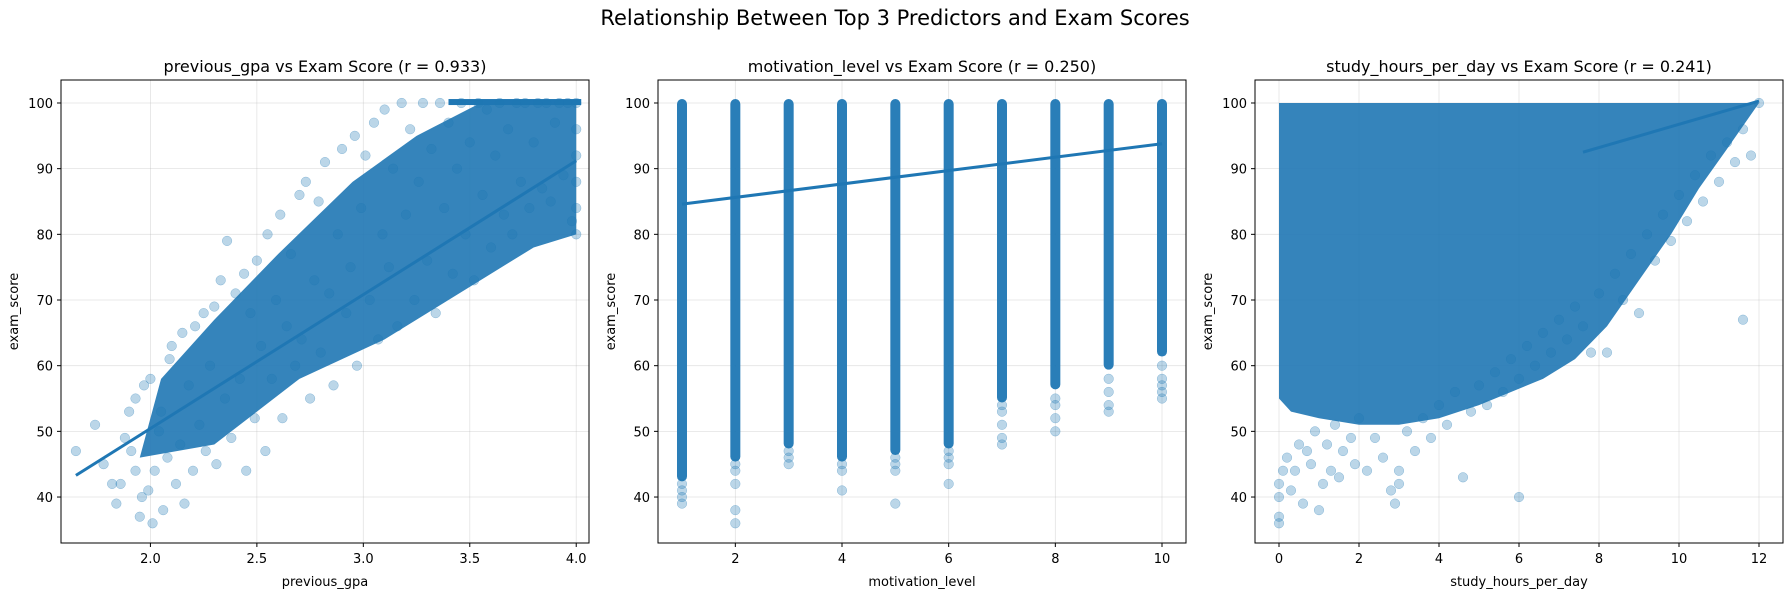 The image size is (1790, 596). Describe the element at coordinates (1519, 582) in the screenshot. I see `x-axis-label: study_hours_per_day` at that location.